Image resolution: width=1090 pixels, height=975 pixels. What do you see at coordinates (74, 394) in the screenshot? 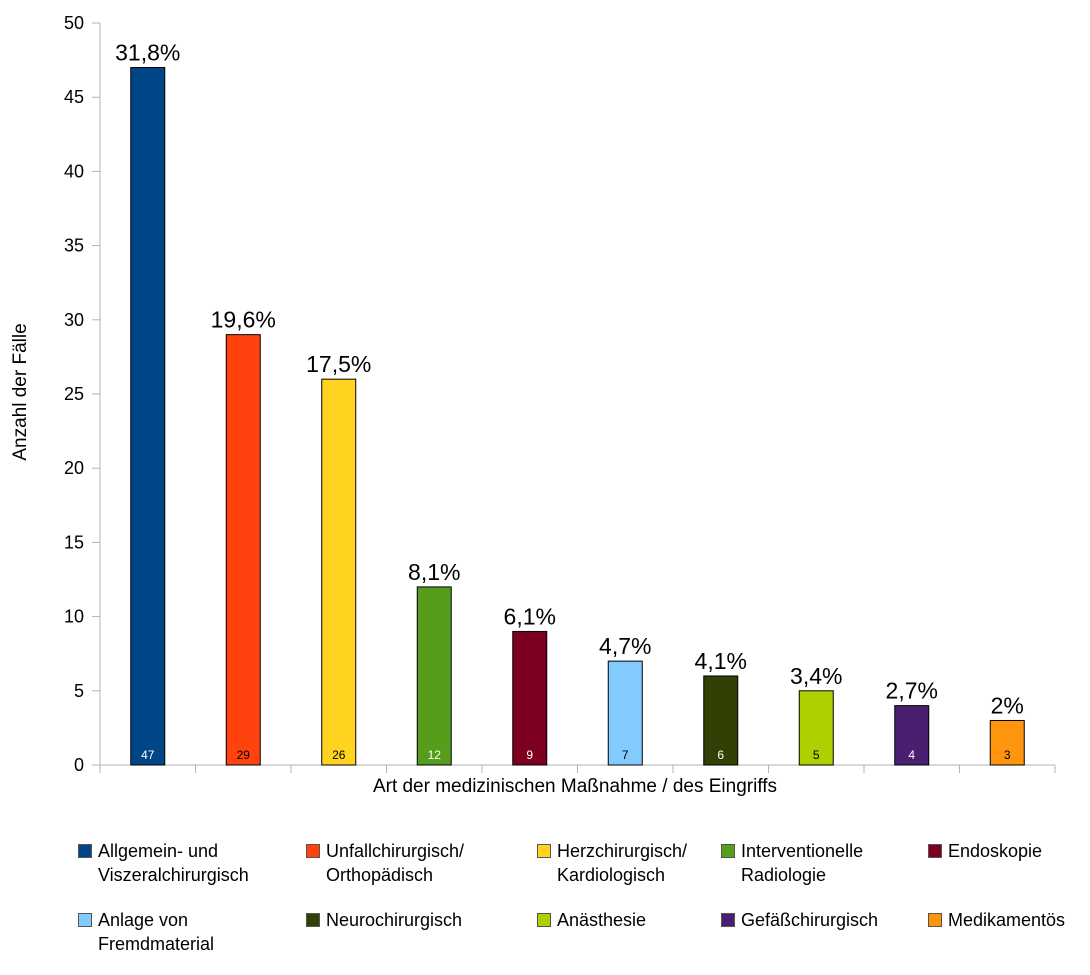
I see `y-tick-label: 25` at bounding box center [74, 394].